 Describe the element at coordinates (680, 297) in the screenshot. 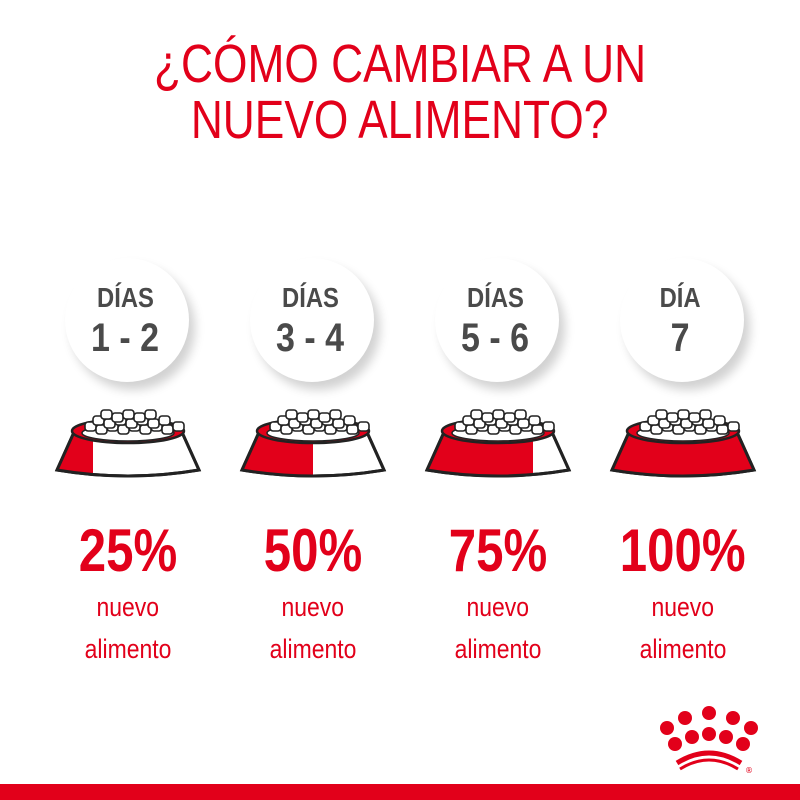

I see `days-label: DÍA` at that location.